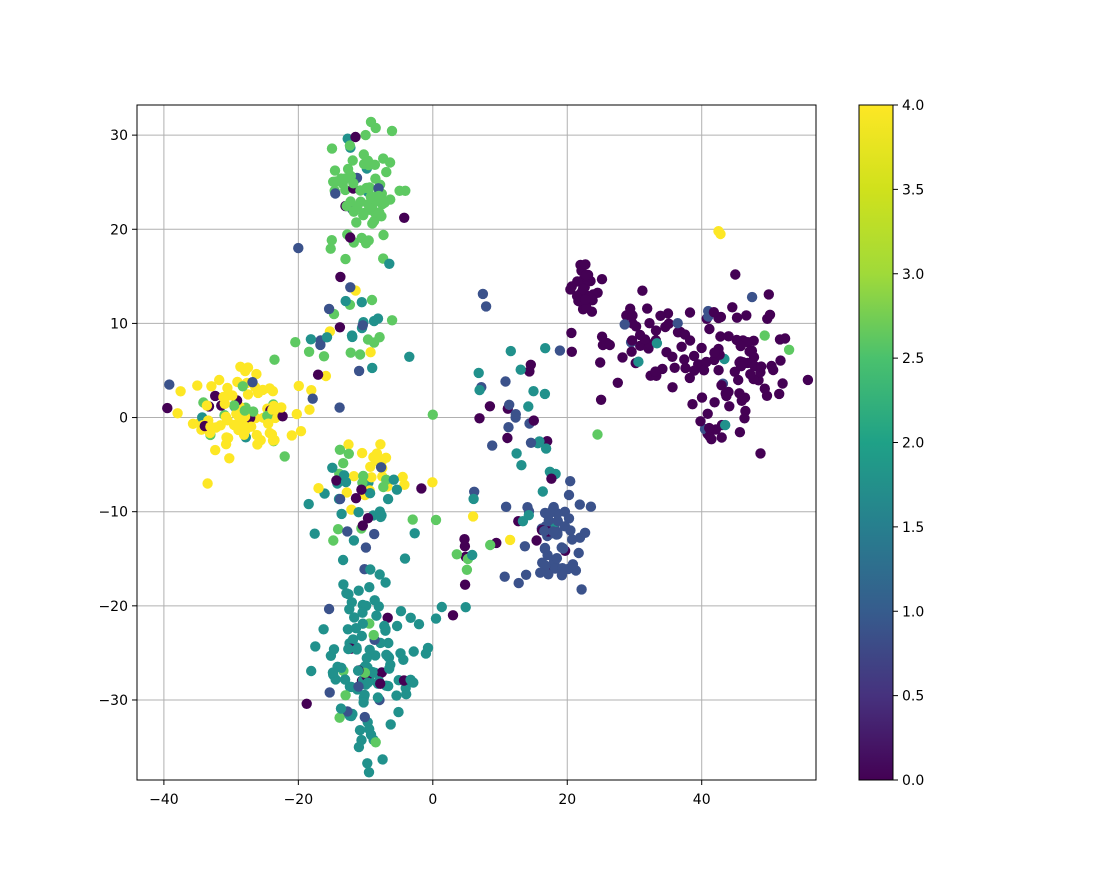 The image size is (1096, 877). Describe the element at coordinates (702, 800) in the screenshot. I see `x-tick-label: 40` at that location.